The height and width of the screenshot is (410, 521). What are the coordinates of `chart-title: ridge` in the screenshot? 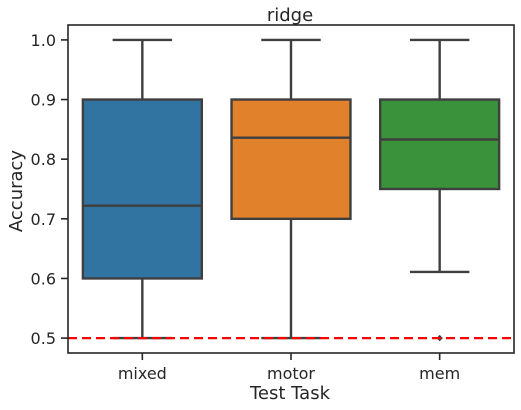 It's located at (290, 15).